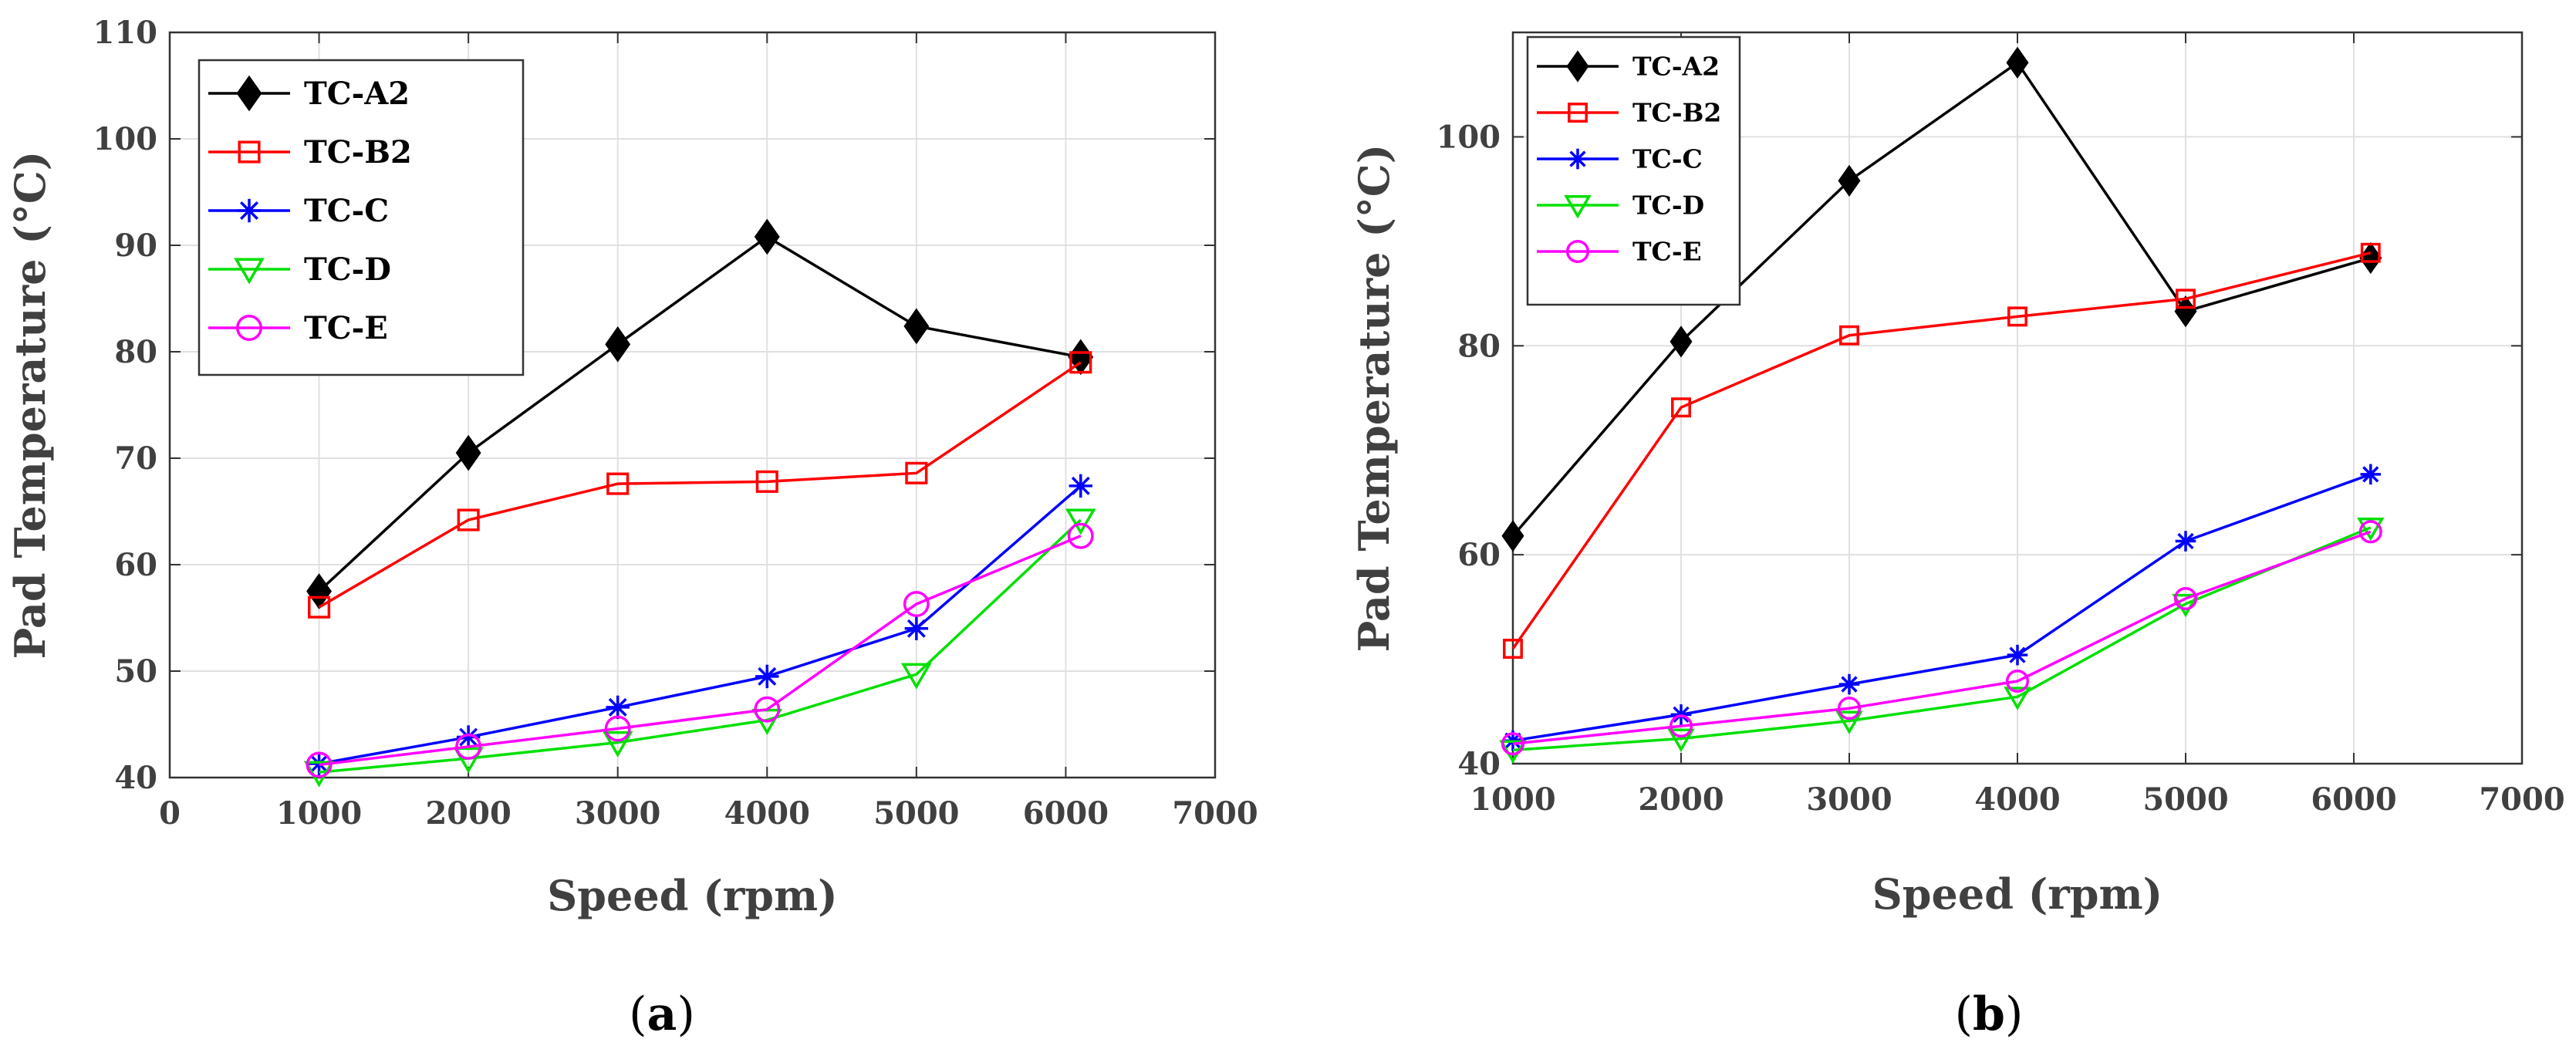 The width and height of the screenshot is (2576, 1046). What do you see at coordinates (135, 565) in the screenshot?
I see `y-tick-label: 60` at bounding box center [135, 565].